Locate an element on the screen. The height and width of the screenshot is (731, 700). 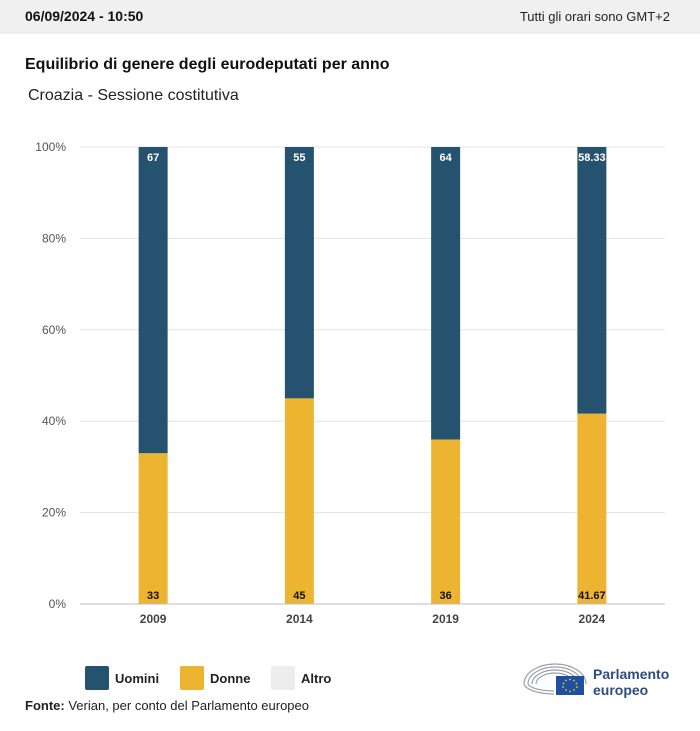
data-label-women: 36 is located at coordinates (446, 596).